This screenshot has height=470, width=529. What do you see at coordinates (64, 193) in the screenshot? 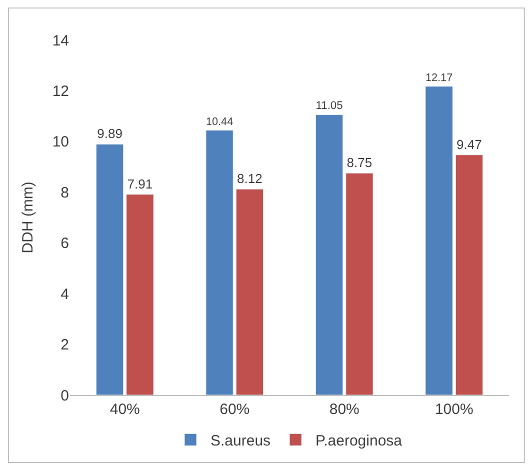
I see `y-tick-label: 8` at bounding box center [64, 193].